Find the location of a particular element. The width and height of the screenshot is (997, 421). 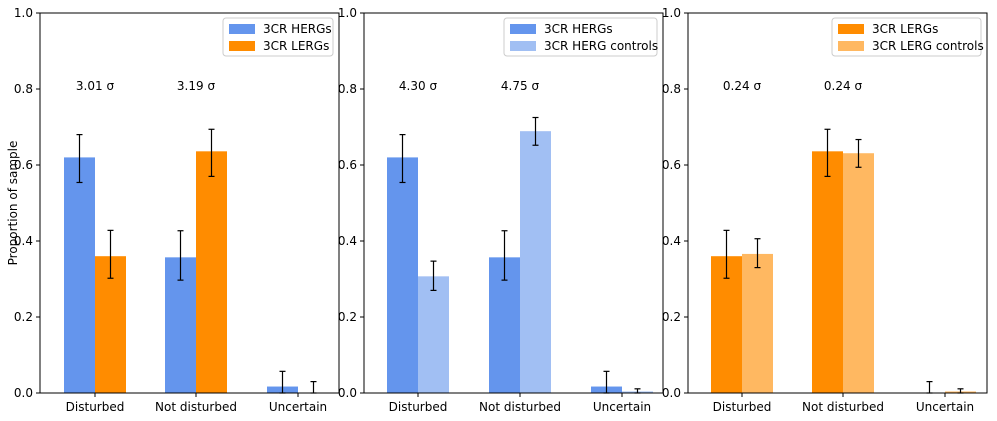

significance-annotation: 4.30 σ is located at coordinates (418, 86).